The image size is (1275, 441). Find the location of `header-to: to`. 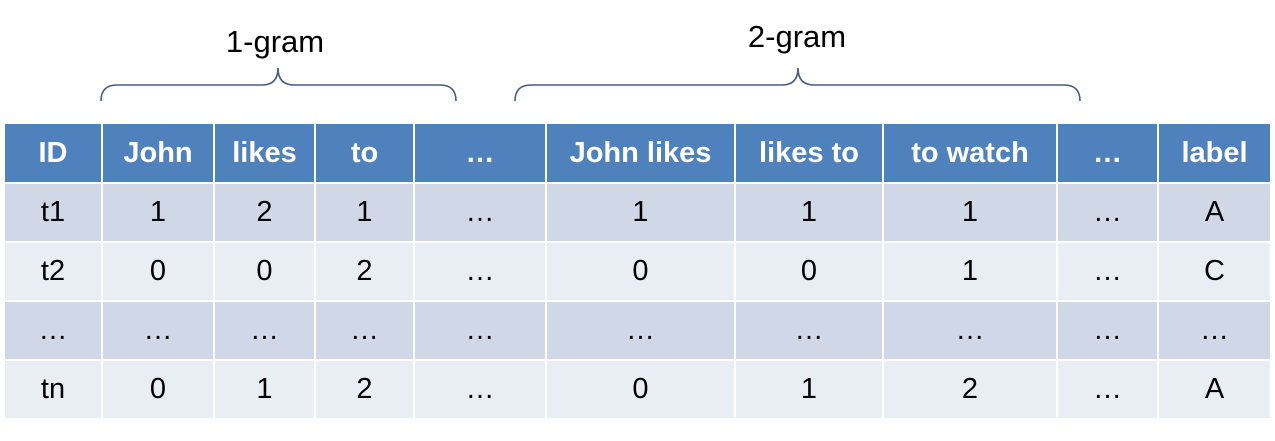

header-to: to is located at coordinates (364, 153).